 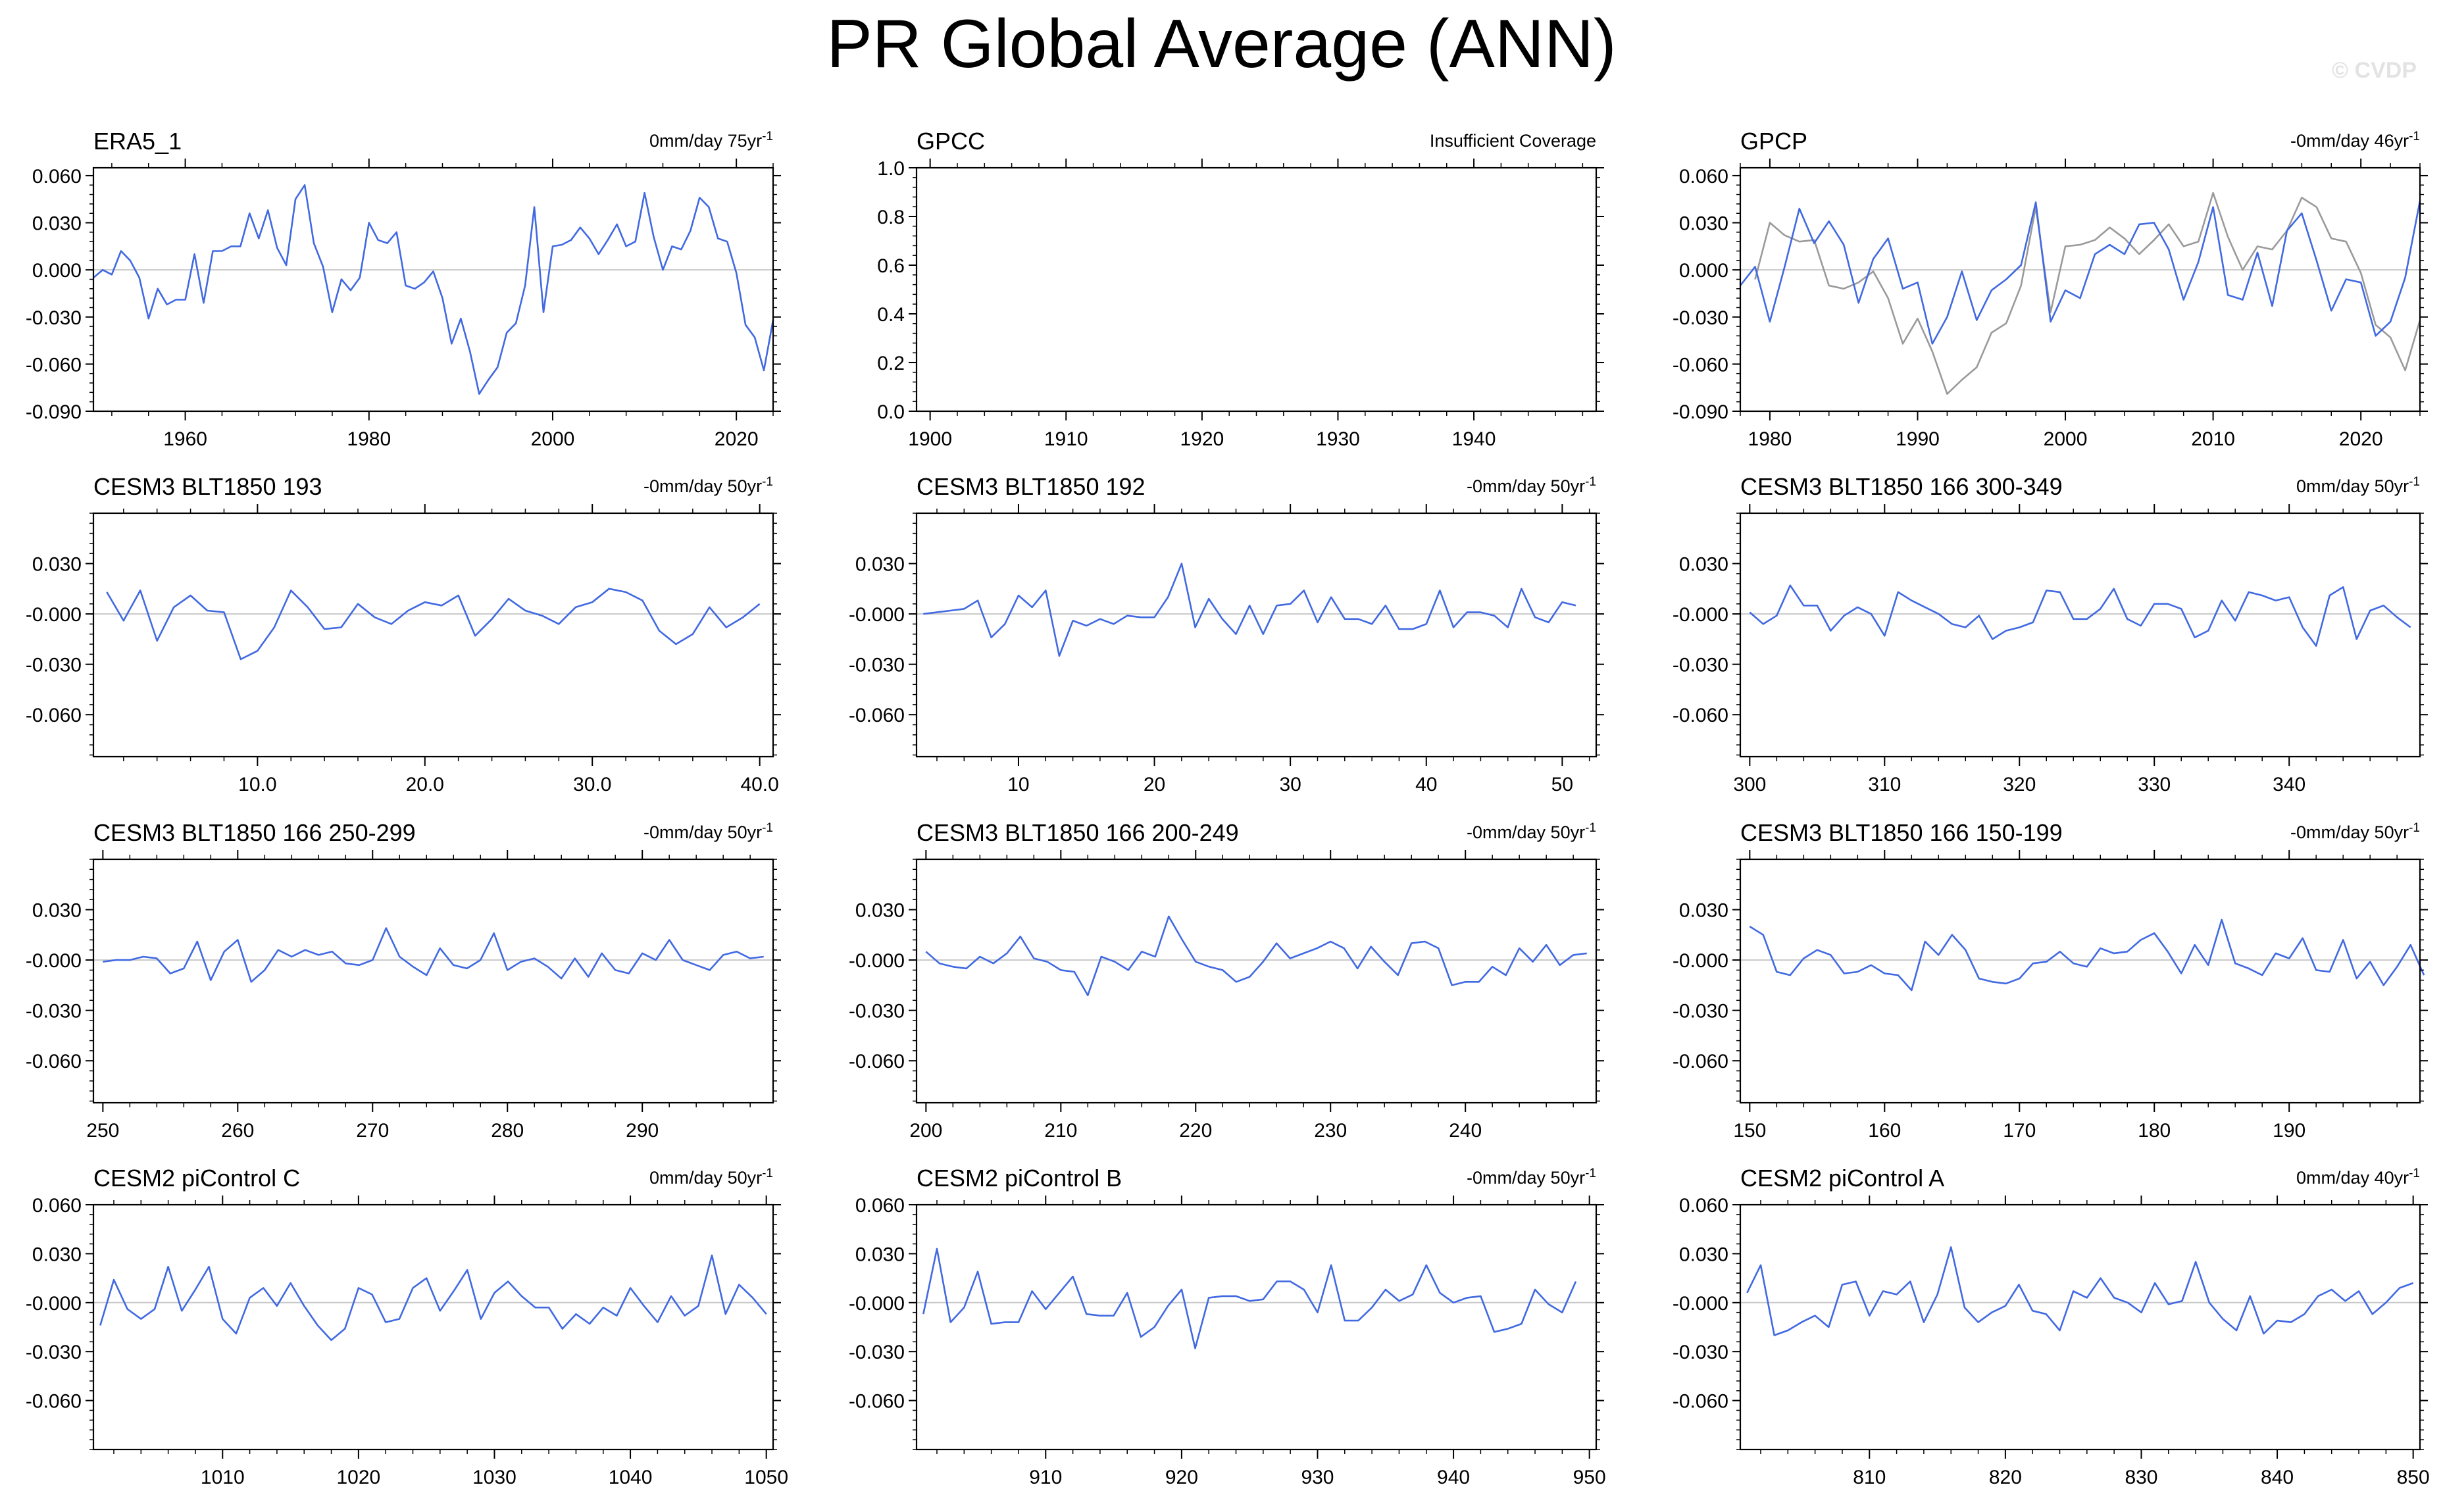 What do you see at coordinates (238, 1131) in the screenshot?
I see `x-tick-label: 260` at bounding box center [238, 1131].